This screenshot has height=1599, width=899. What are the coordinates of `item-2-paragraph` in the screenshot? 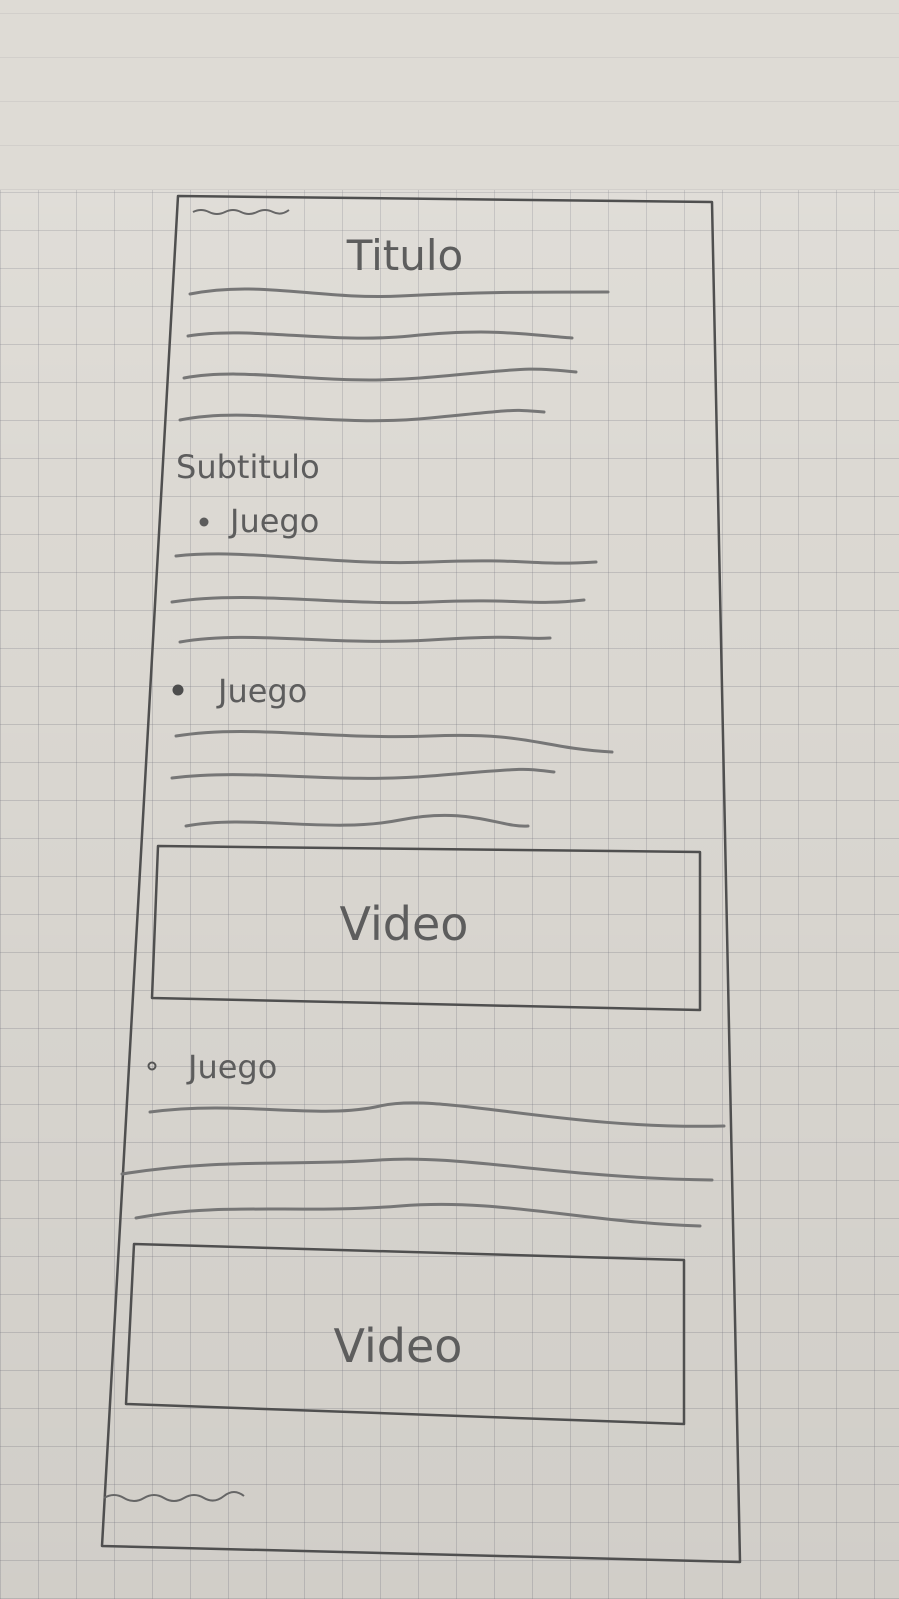 It's located at (392, 778).